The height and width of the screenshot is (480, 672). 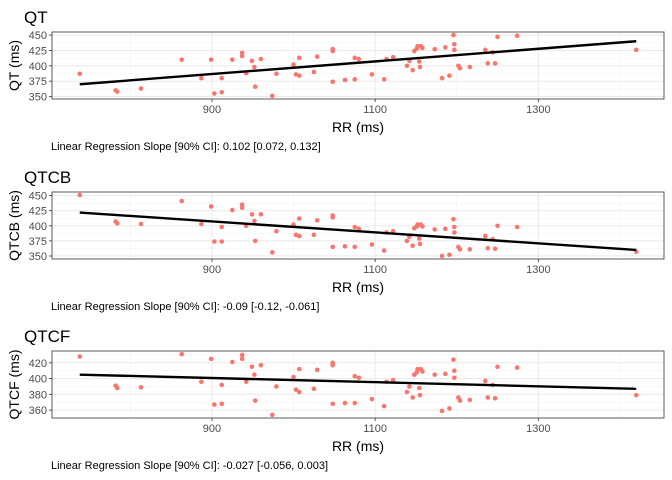 I want to click on y-tick-label: 420, so click(x=38, y=364).